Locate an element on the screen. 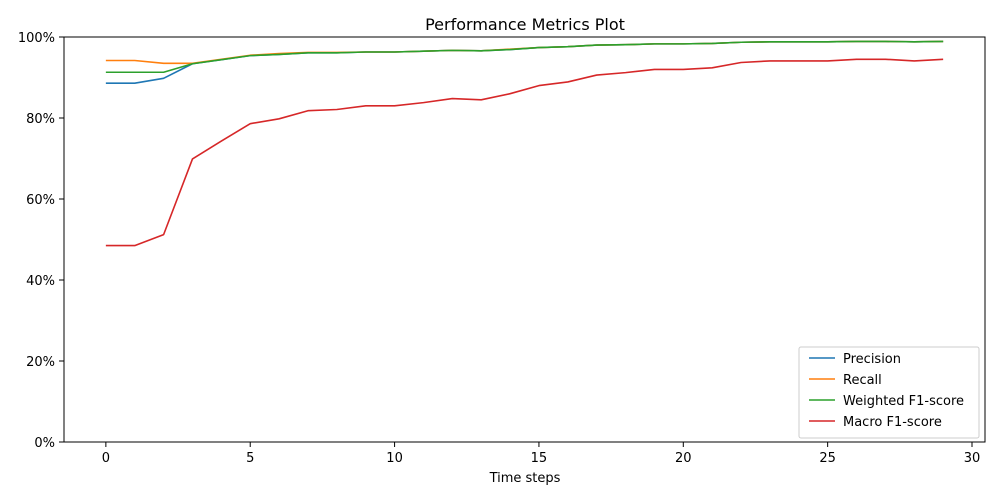 This screenshot has width=1000, height=504. y-tick-label: 20% is located at coordinates (40, 362).